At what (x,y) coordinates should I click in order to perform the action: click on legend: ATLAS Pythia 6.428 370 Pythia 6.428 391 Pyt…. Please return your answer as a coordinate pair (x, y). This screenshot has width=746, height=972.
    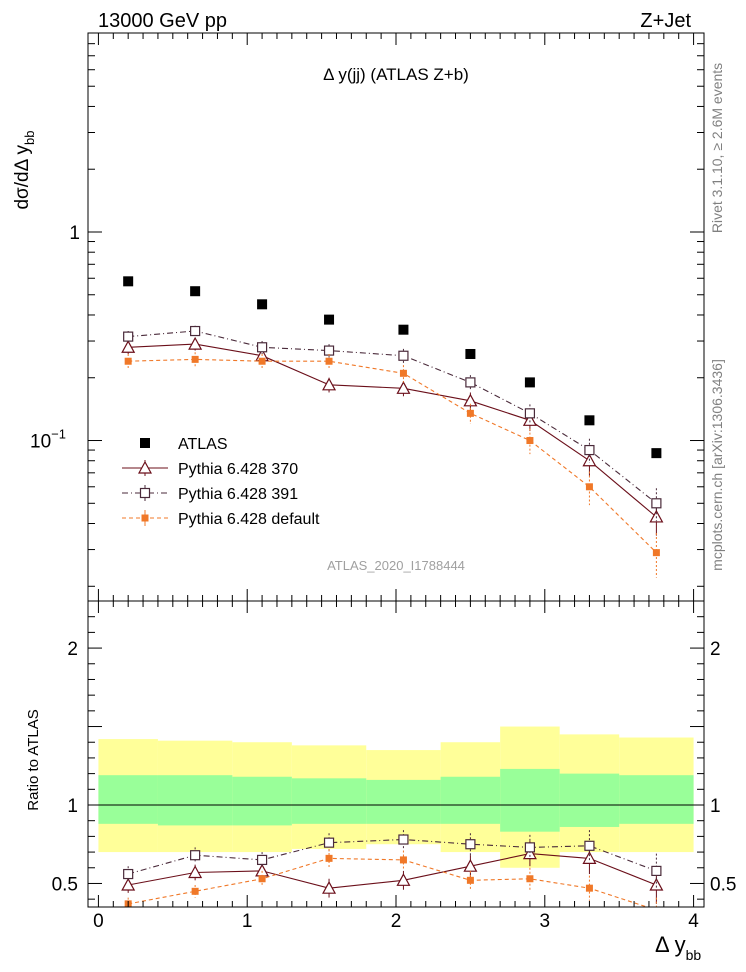
    Looking at the image, I should click on (221, 482).